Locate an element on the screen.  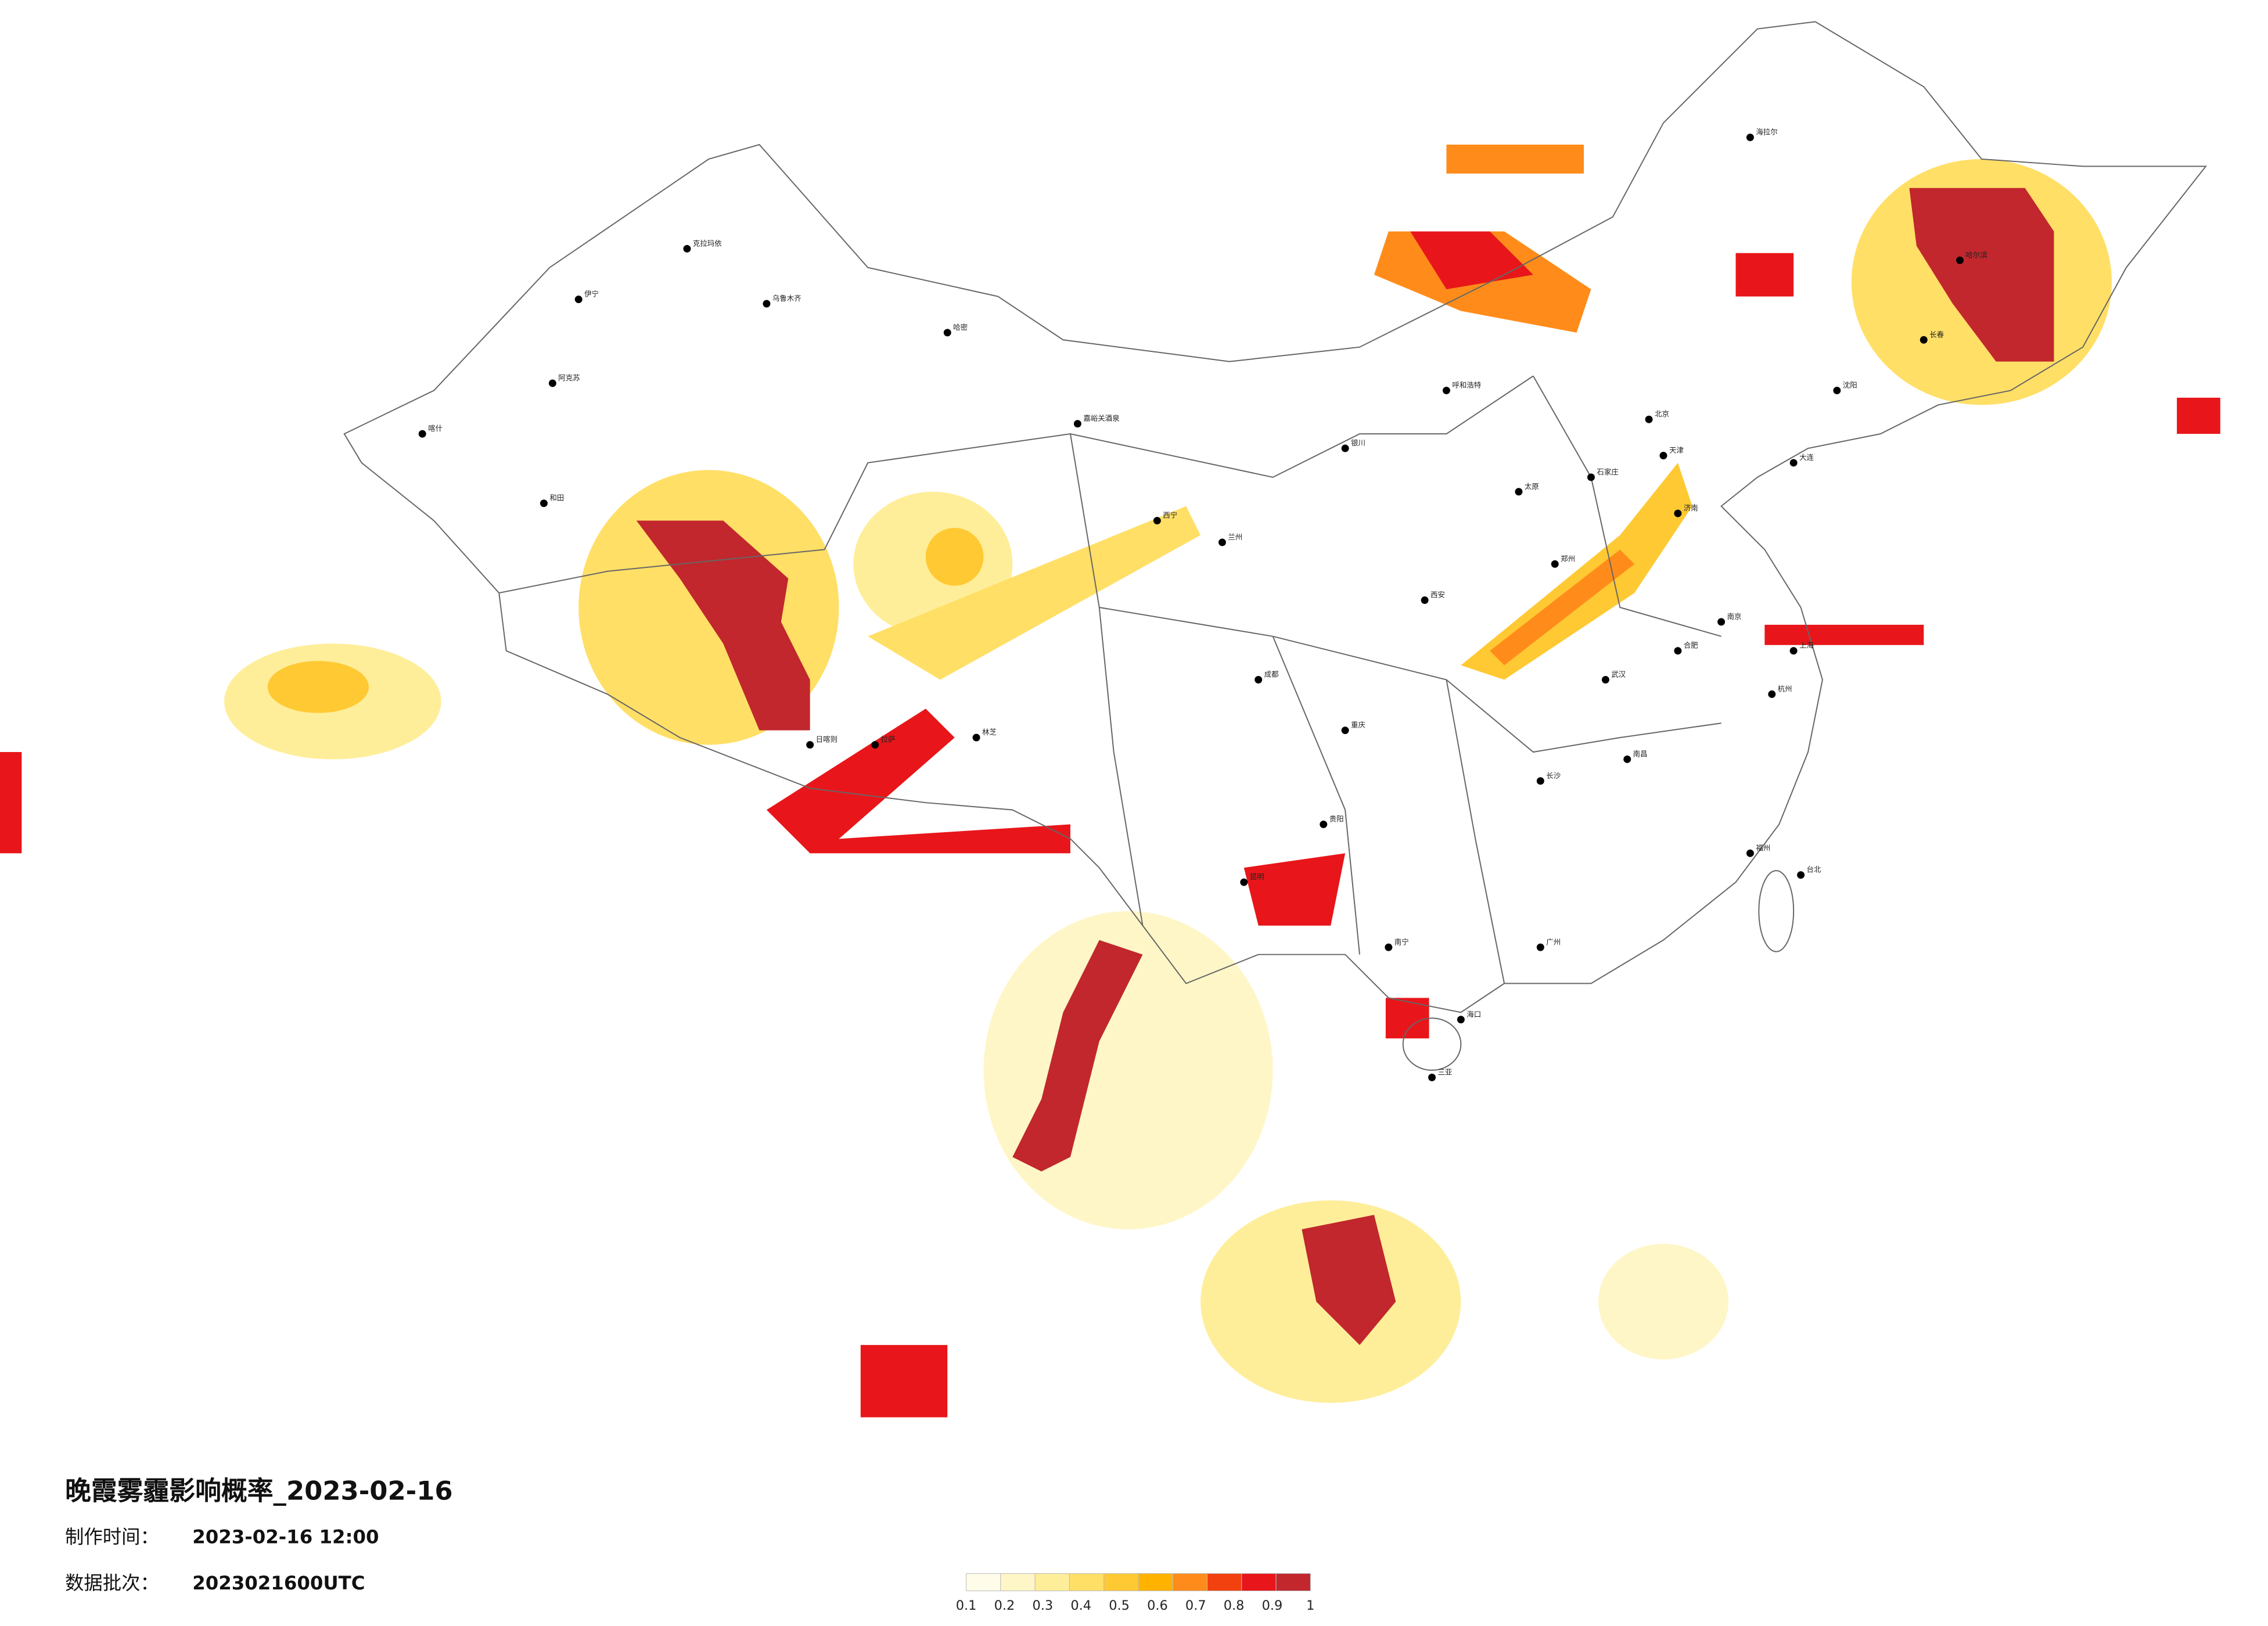
island-outline is located at coordinates (1776, 911).